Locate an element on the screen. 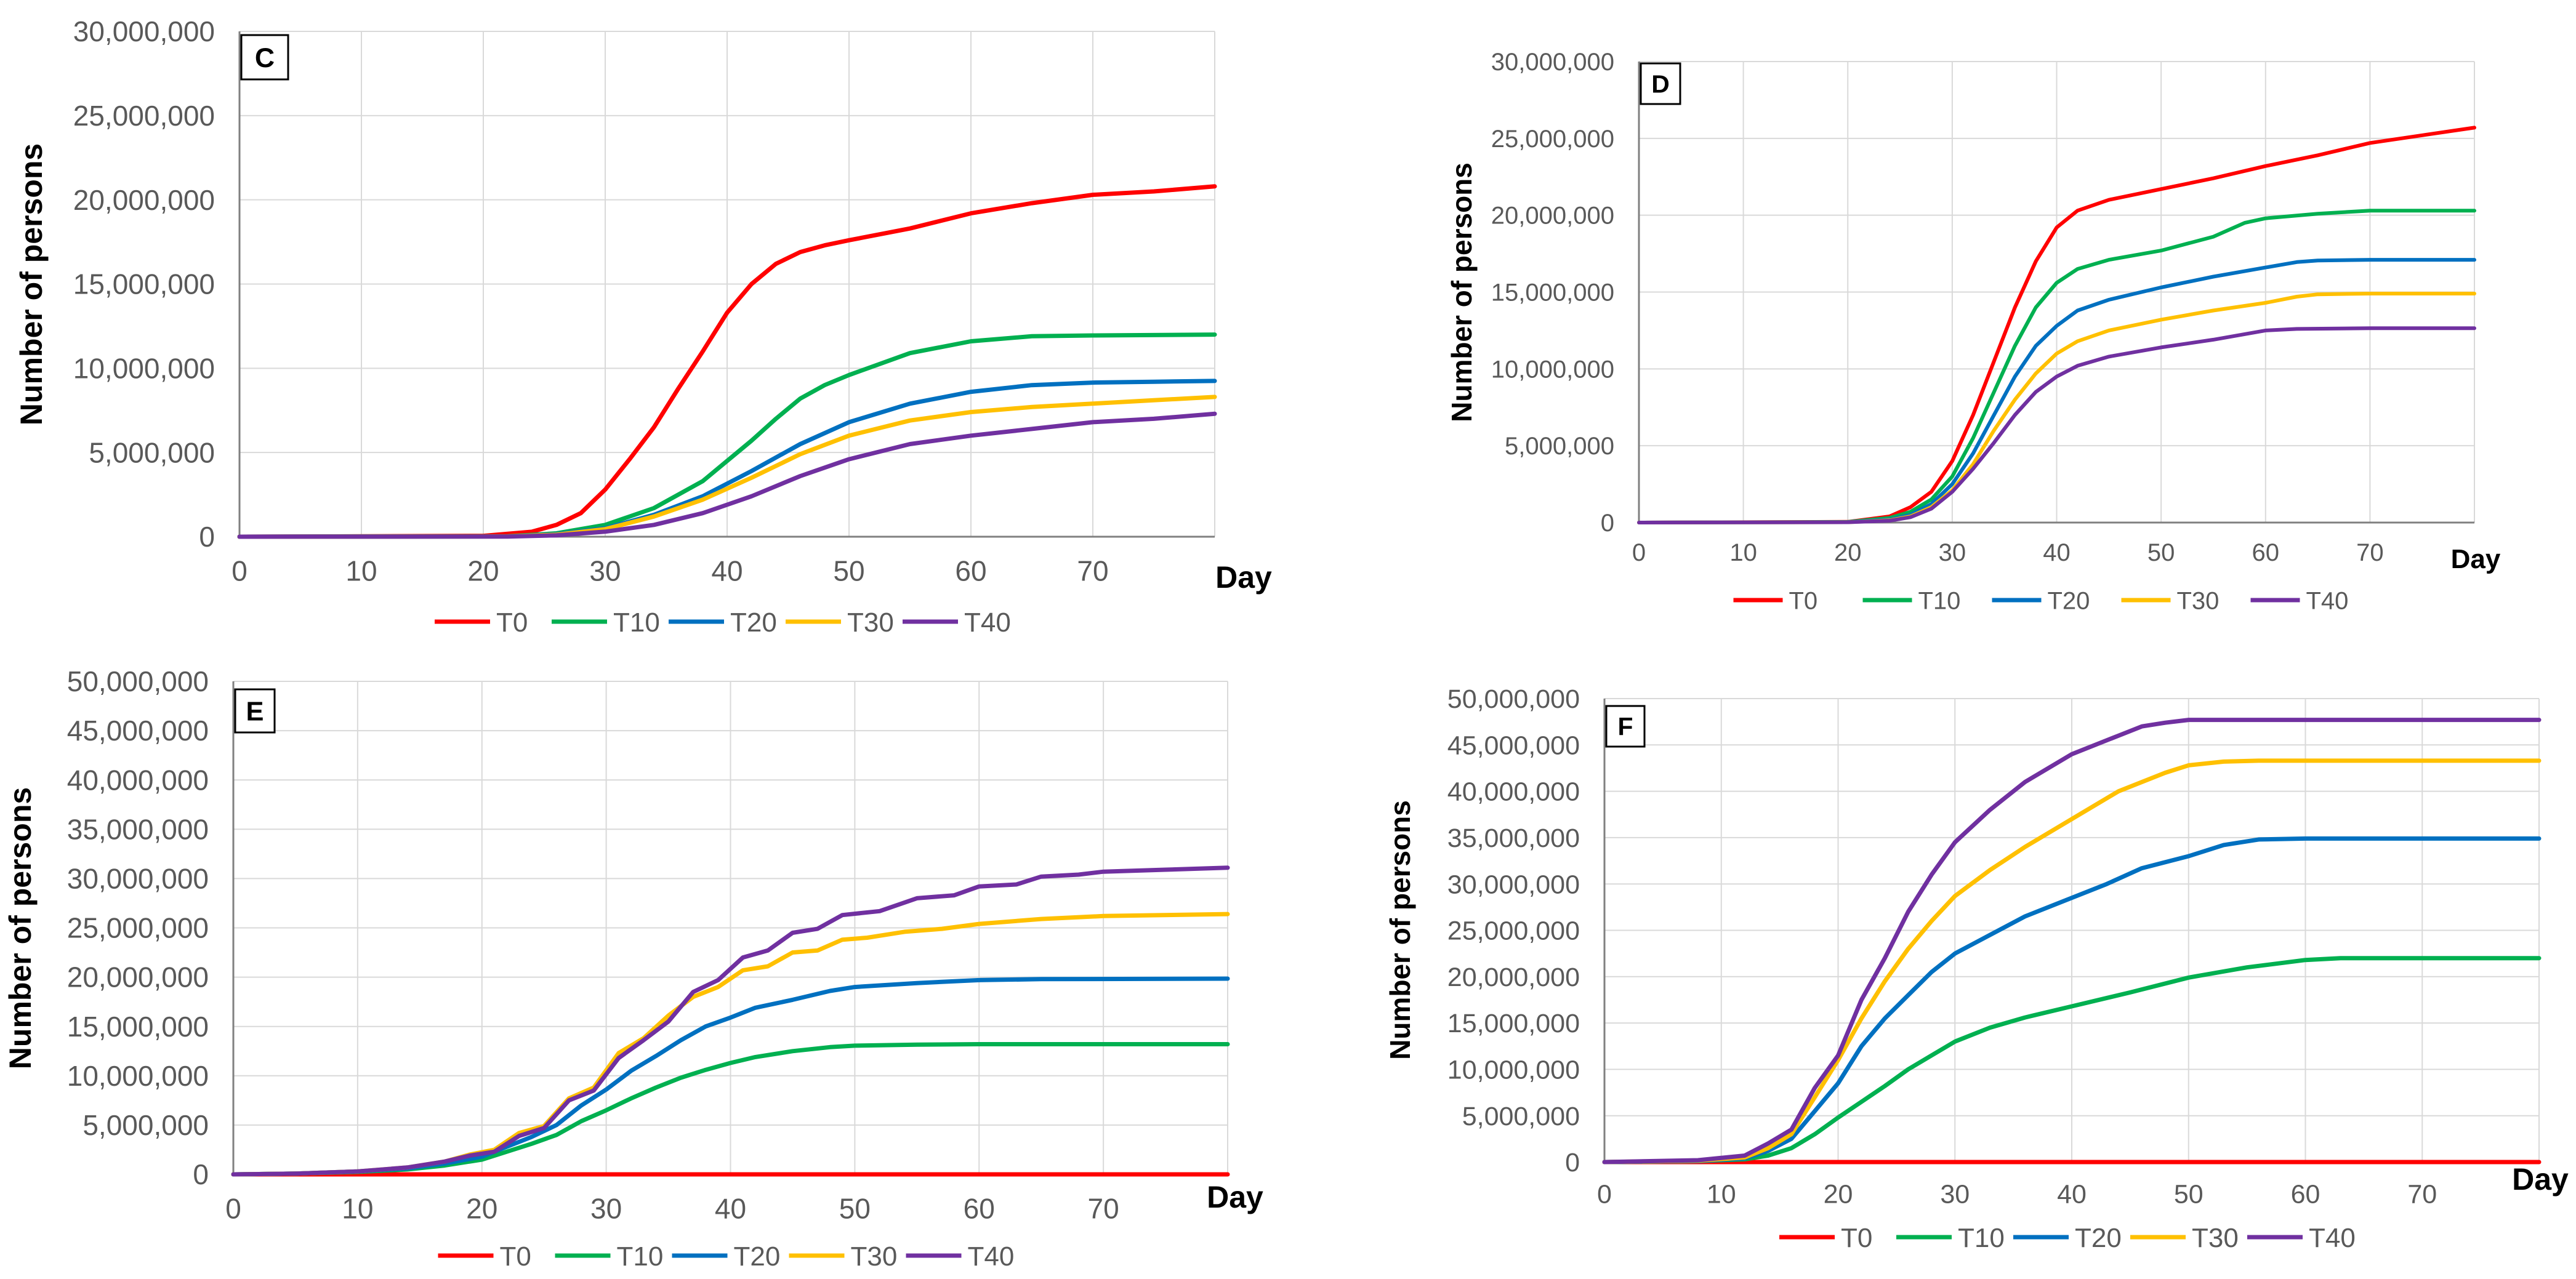  y-tick-label: 40,000,000 is located at coordinates (1513, 792).